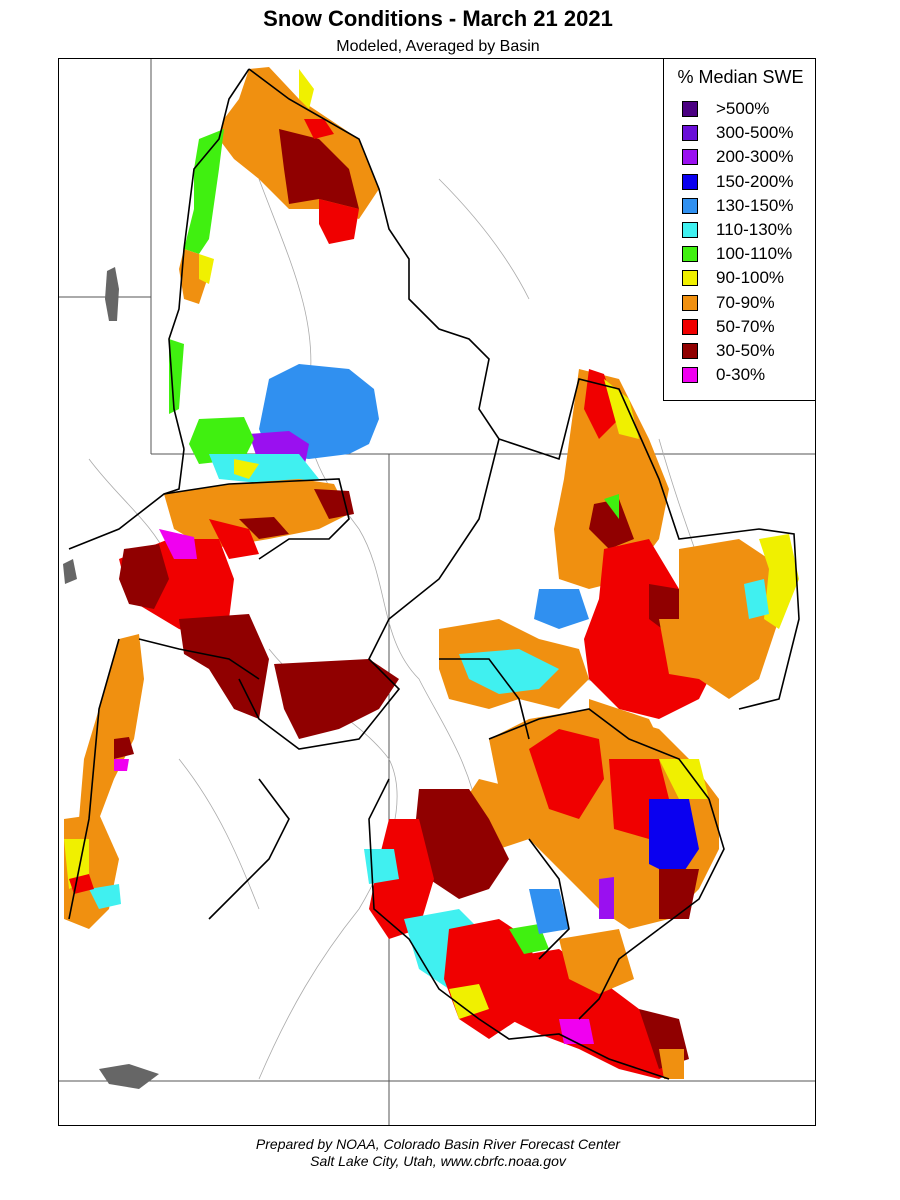 Image resolution: width=900 pixels, height=1200 pixels. Describe the element at coordinates (755, 133) in the screenshot. I see `legend-label: 300-500%` at that location.